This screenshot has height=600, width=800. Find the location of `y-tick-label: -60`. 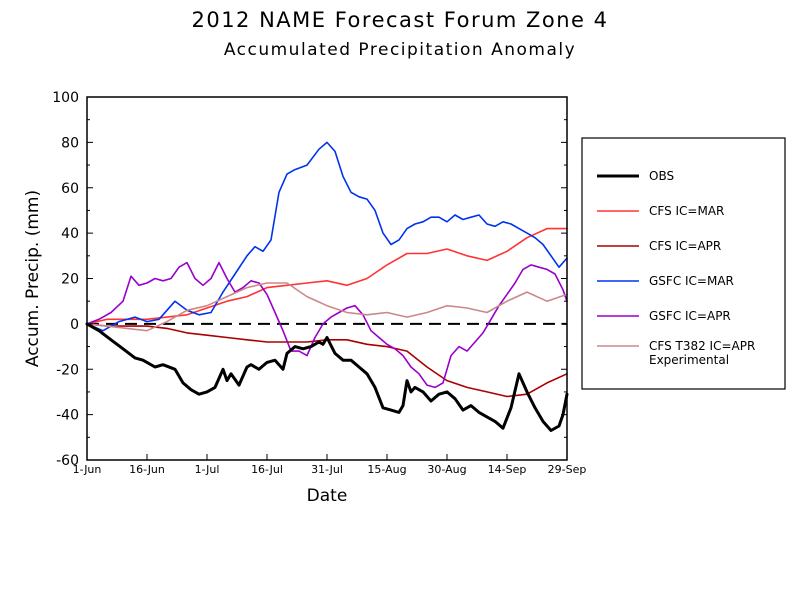

y-tick-label: -60 is located at coordinates (67, 461).